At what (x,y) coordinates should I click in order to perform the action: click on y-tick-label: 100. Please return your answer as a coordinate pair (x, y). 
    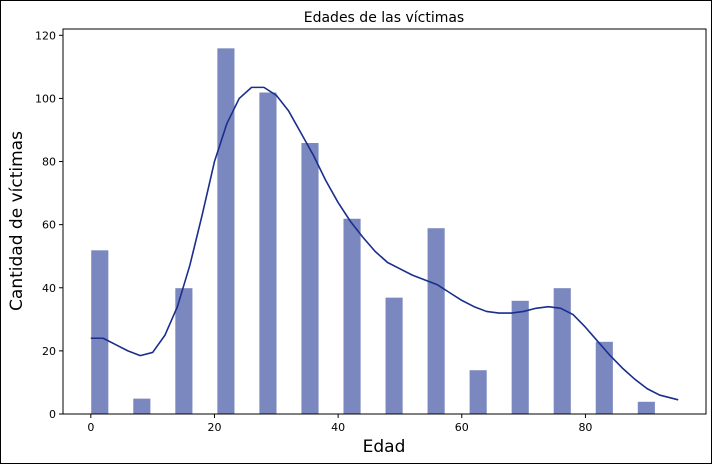
    Looking at the image, I should click on (45, 98).